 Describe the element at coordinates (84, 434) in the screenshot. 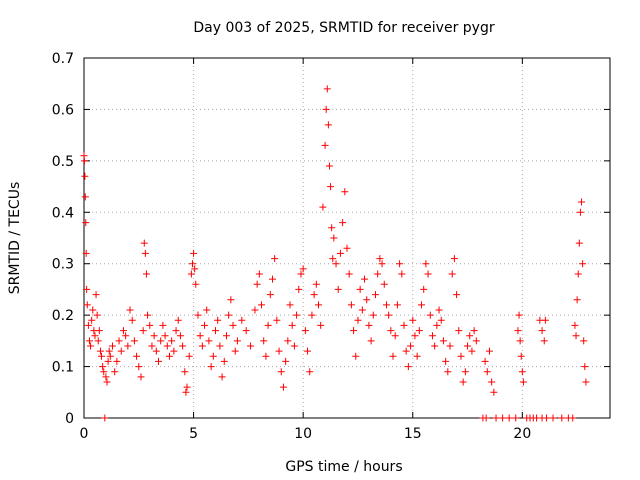

I see `x-tick-label: 0` at that location.